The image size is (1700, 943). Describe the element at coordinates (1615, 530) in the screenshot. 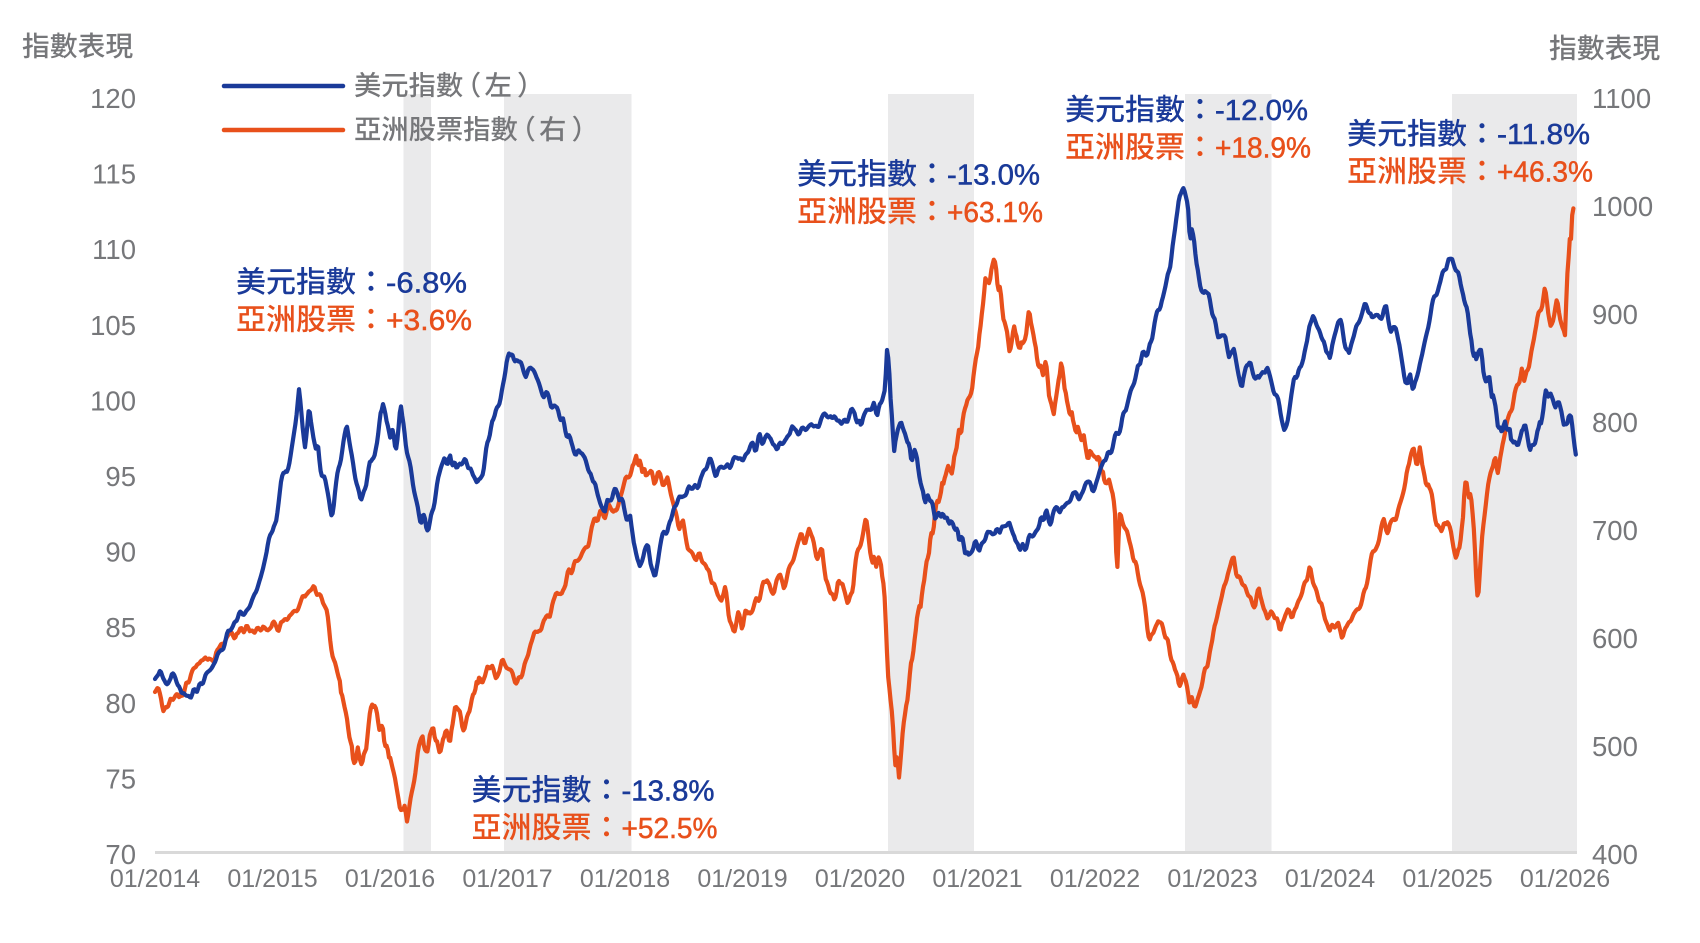

I see `svg-text: 700` at that location.